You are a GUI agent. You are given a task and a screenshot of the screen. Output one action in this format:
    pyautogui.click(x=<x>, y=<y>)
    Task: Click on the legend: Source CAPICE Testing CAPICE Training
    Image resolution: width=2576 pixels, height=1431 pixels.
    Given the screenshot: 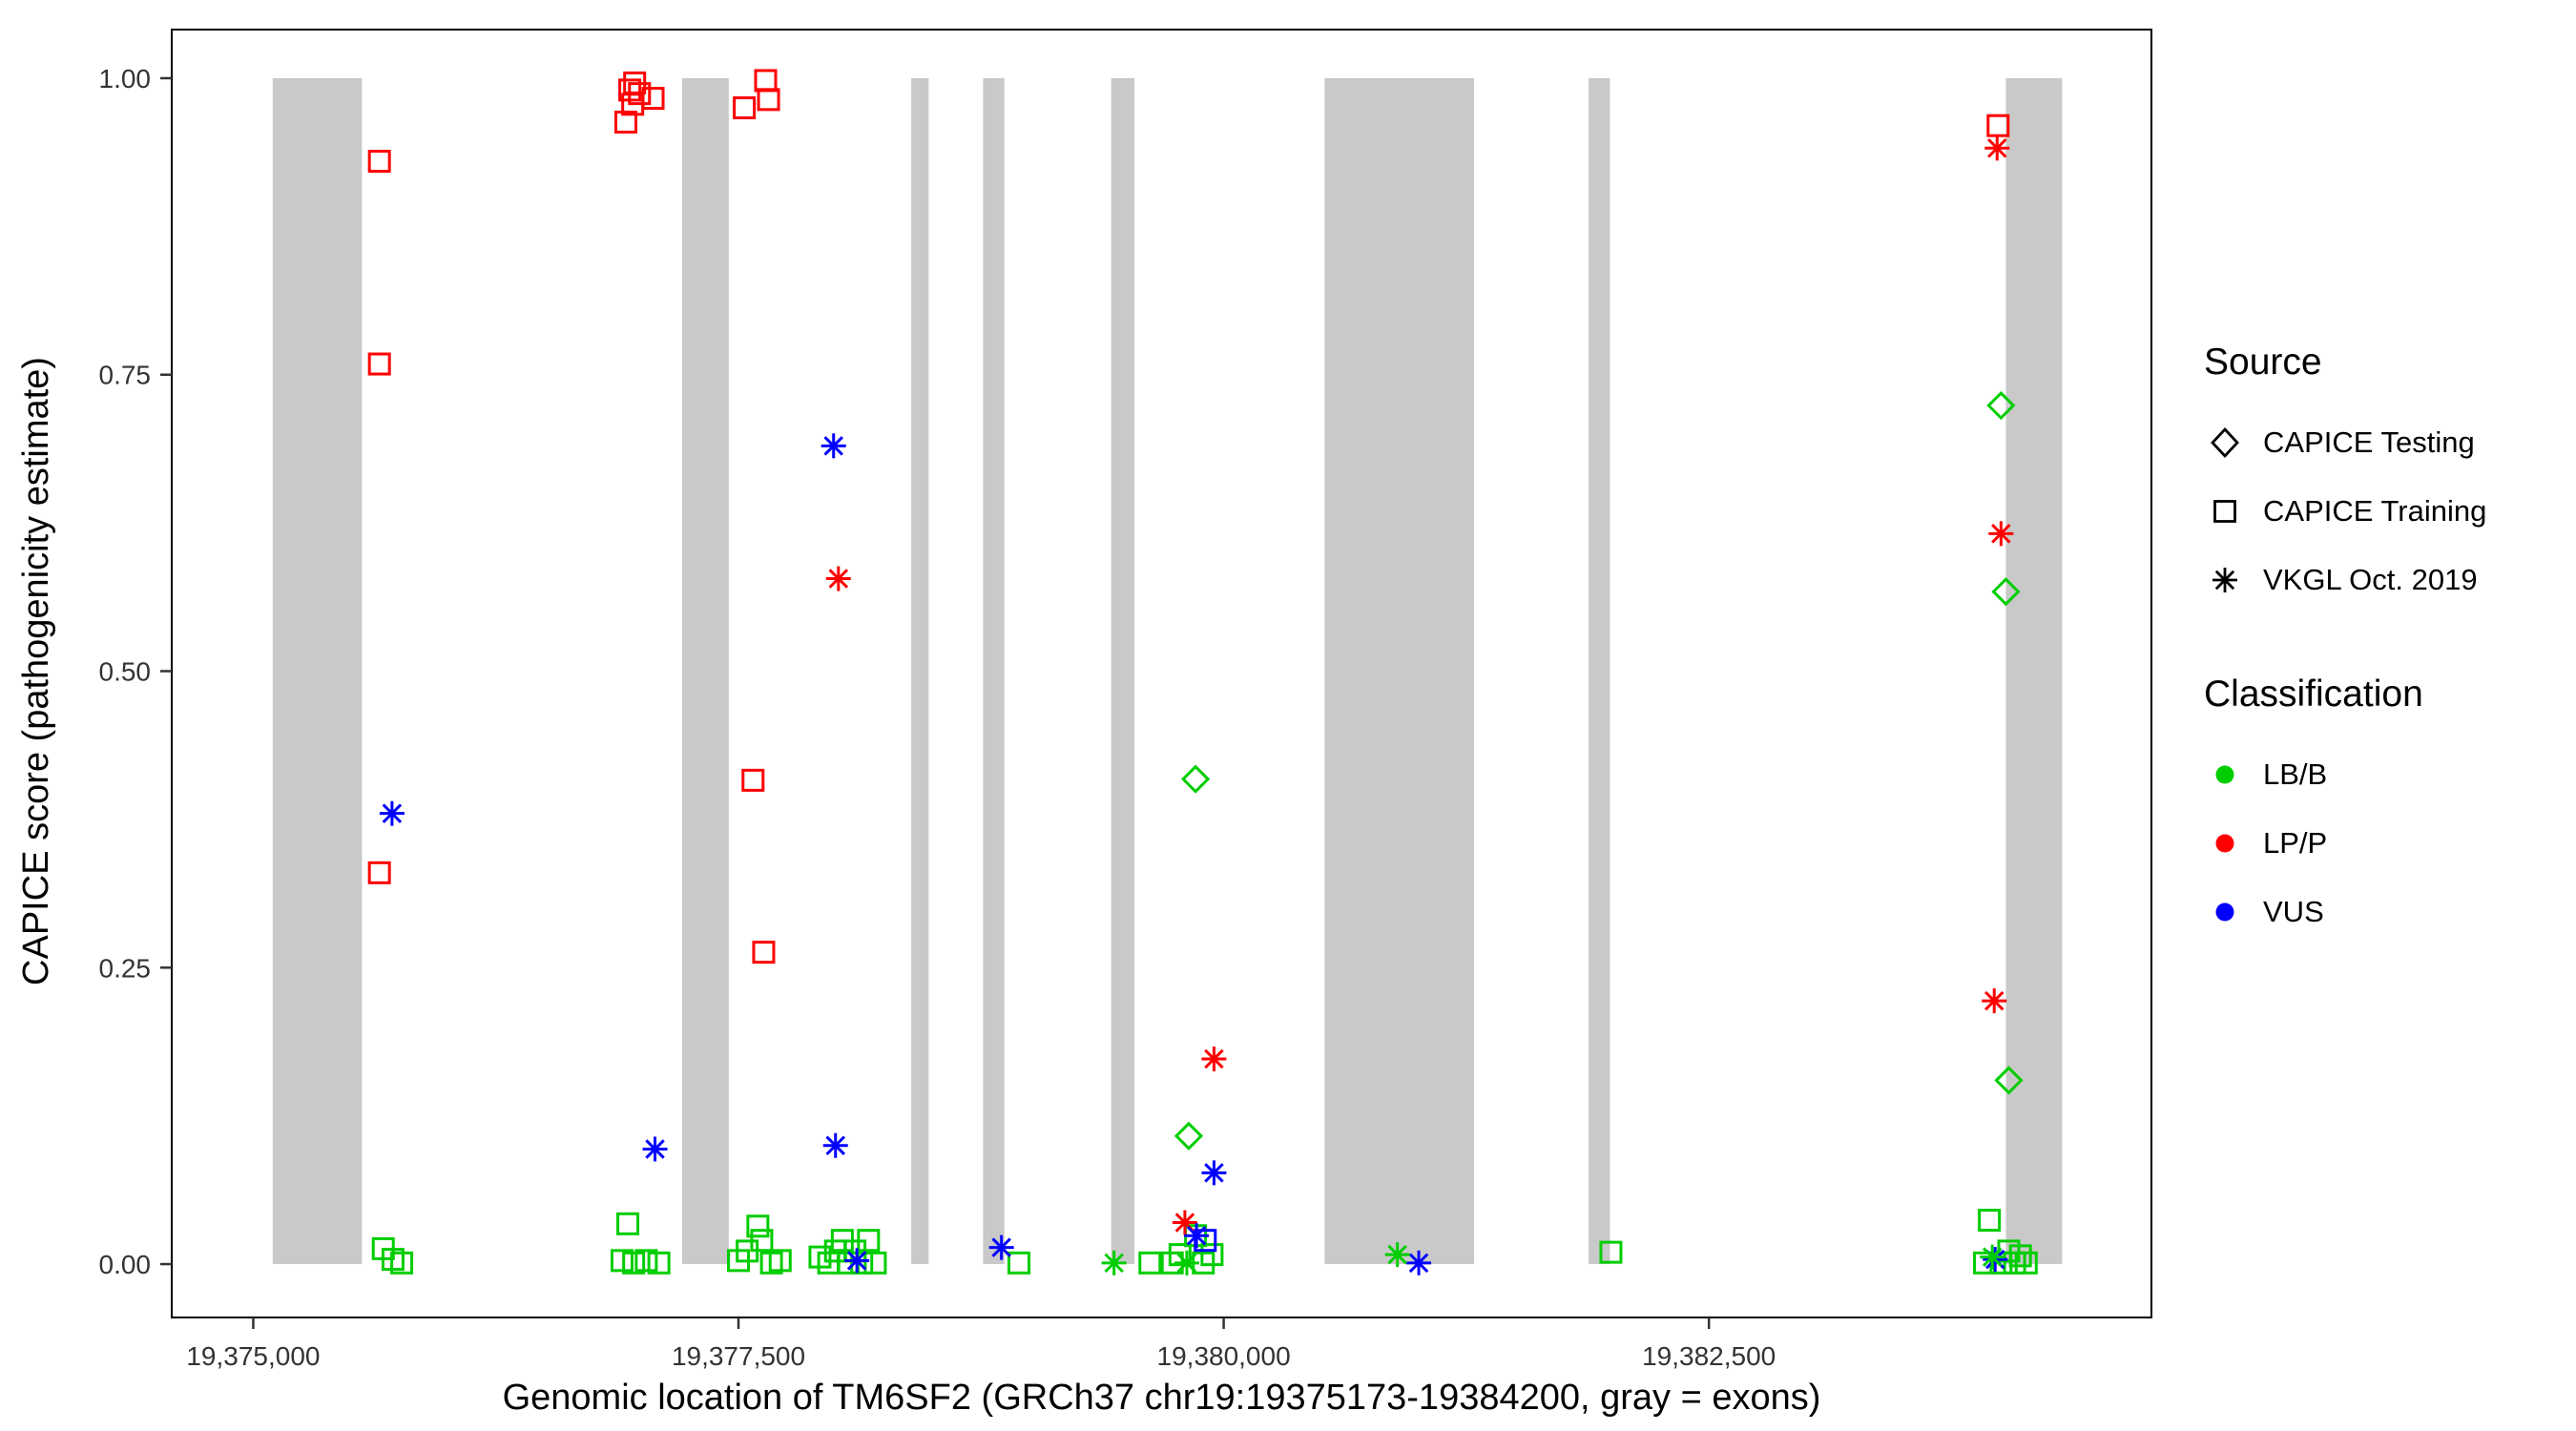 What is the action you would take?
    pyautogui.click(x=2385, y=644)
    